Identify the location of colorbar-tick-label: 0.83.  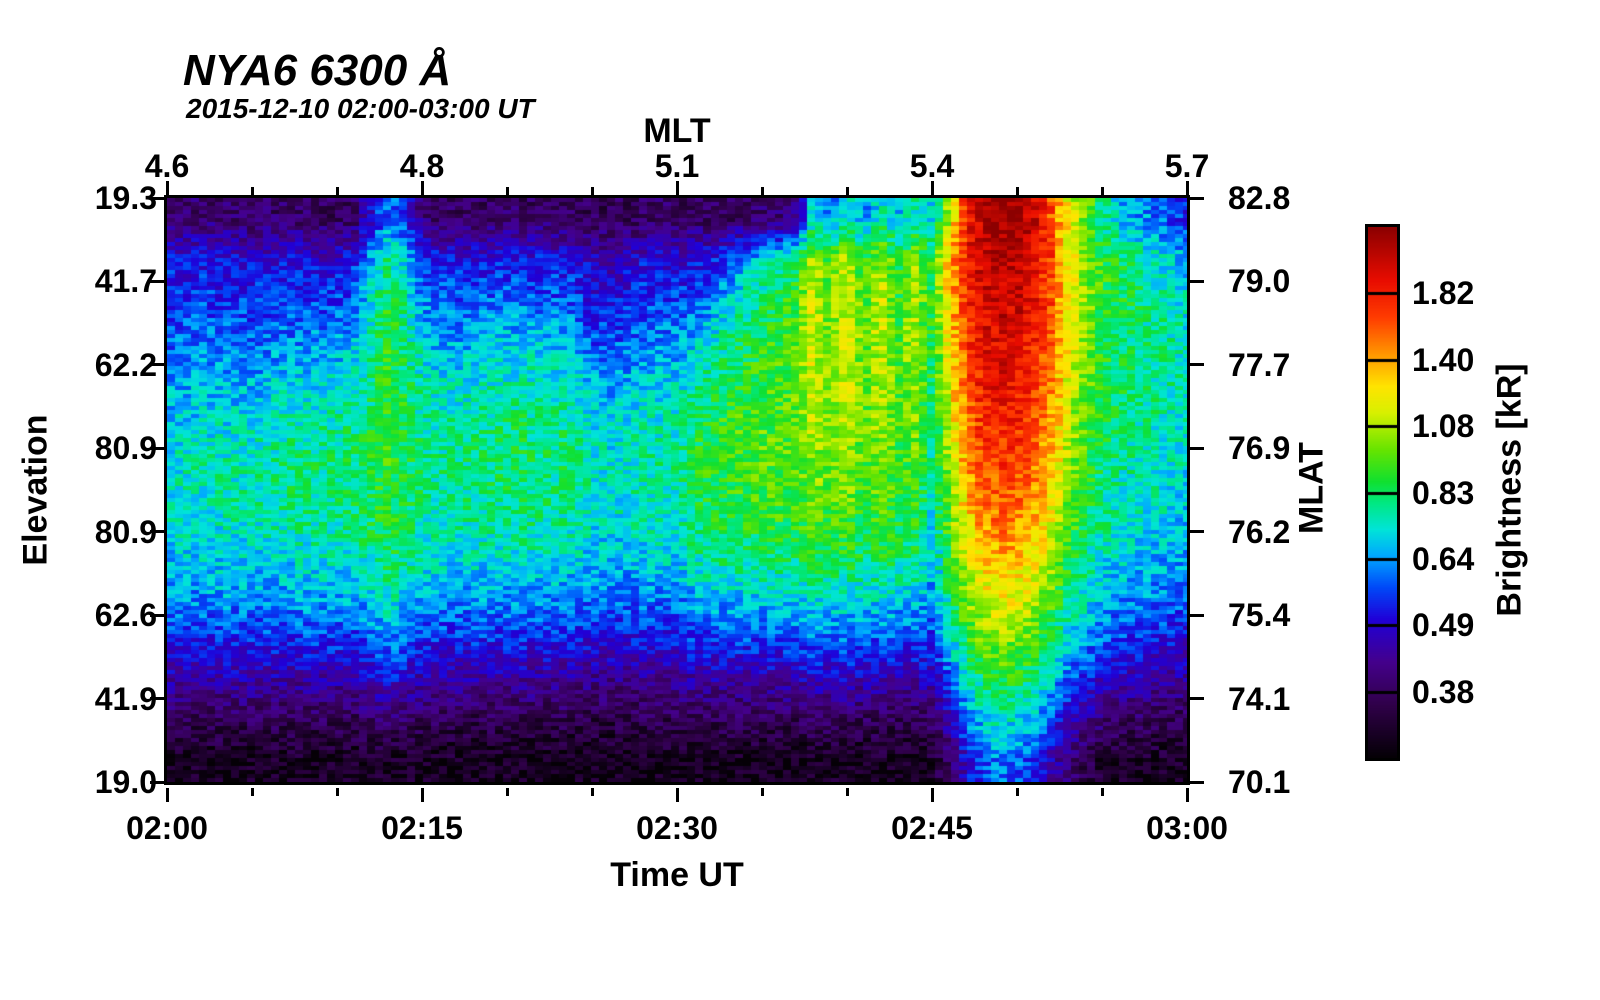
(1443, 492).